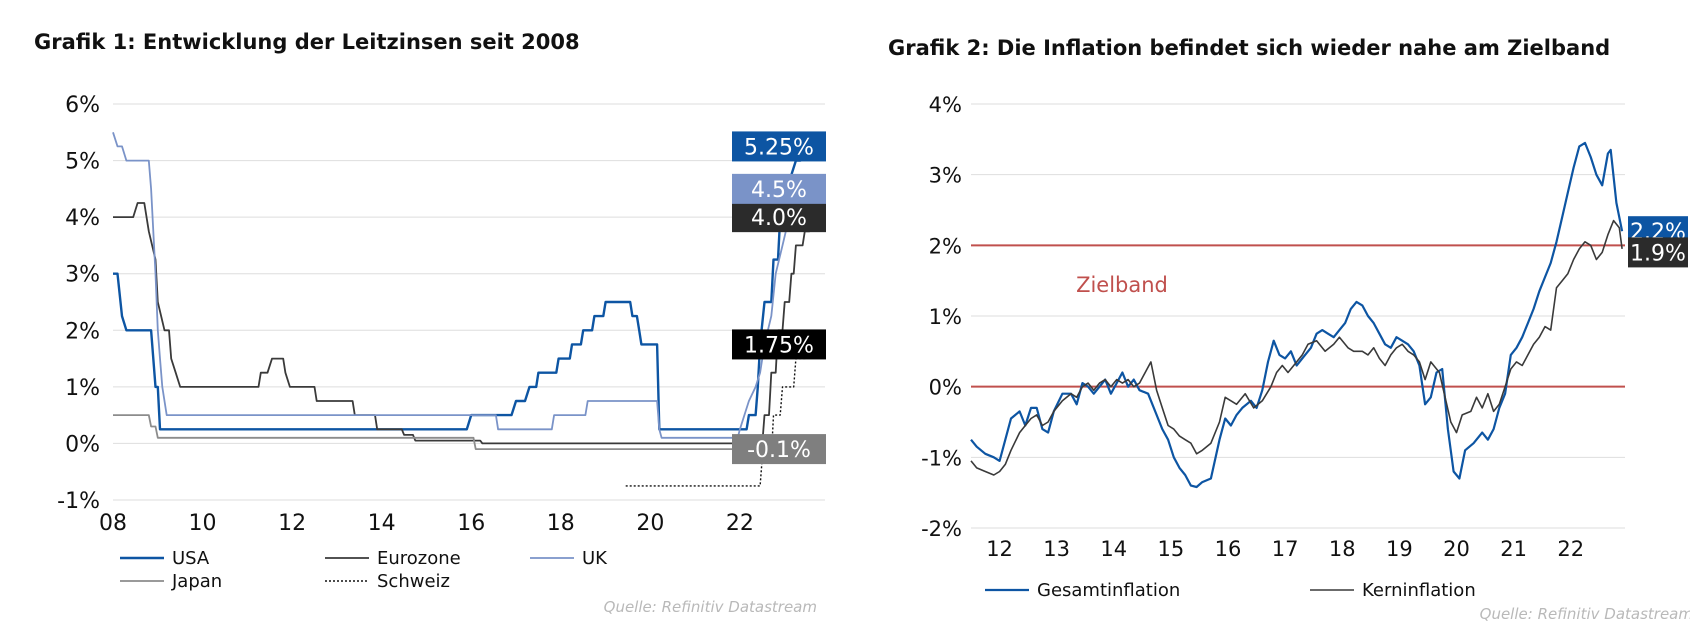 The width and height of the screenshot is (1690, 634). I want to click on chart-2-y-tick-label: 0%, so click(945, 388).